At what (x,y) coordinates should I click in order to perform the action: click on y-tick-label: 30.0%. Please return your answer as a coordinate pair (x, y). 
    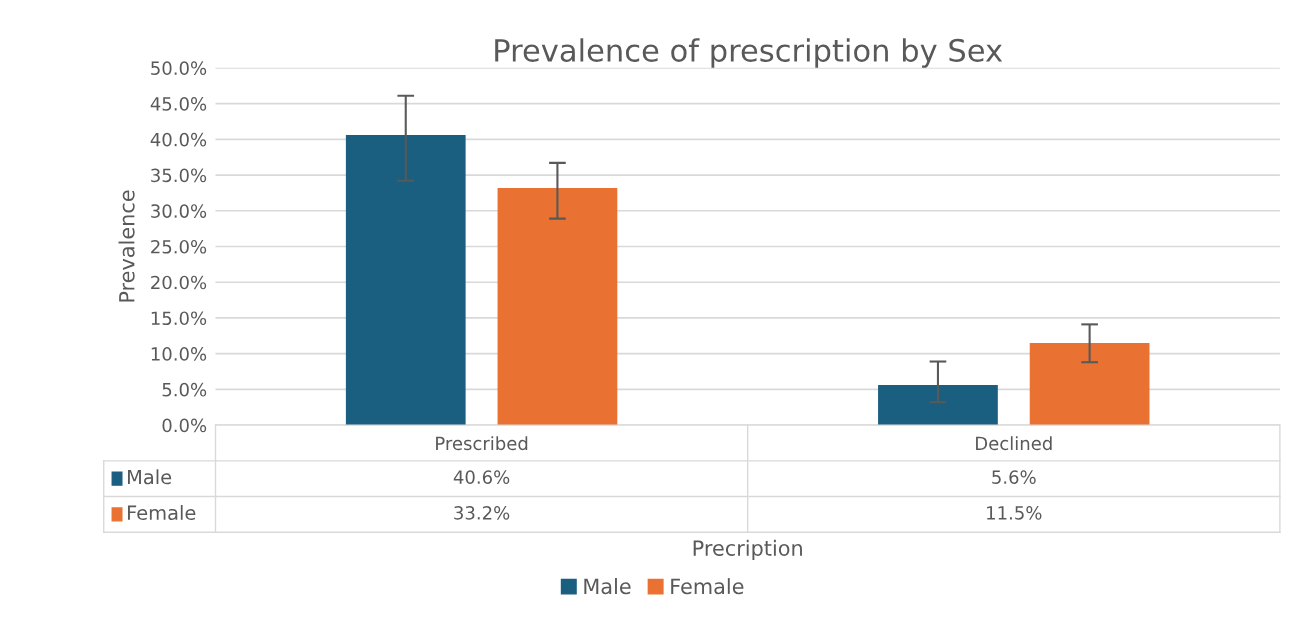
    Looking at the image, I should click on (179, 211).